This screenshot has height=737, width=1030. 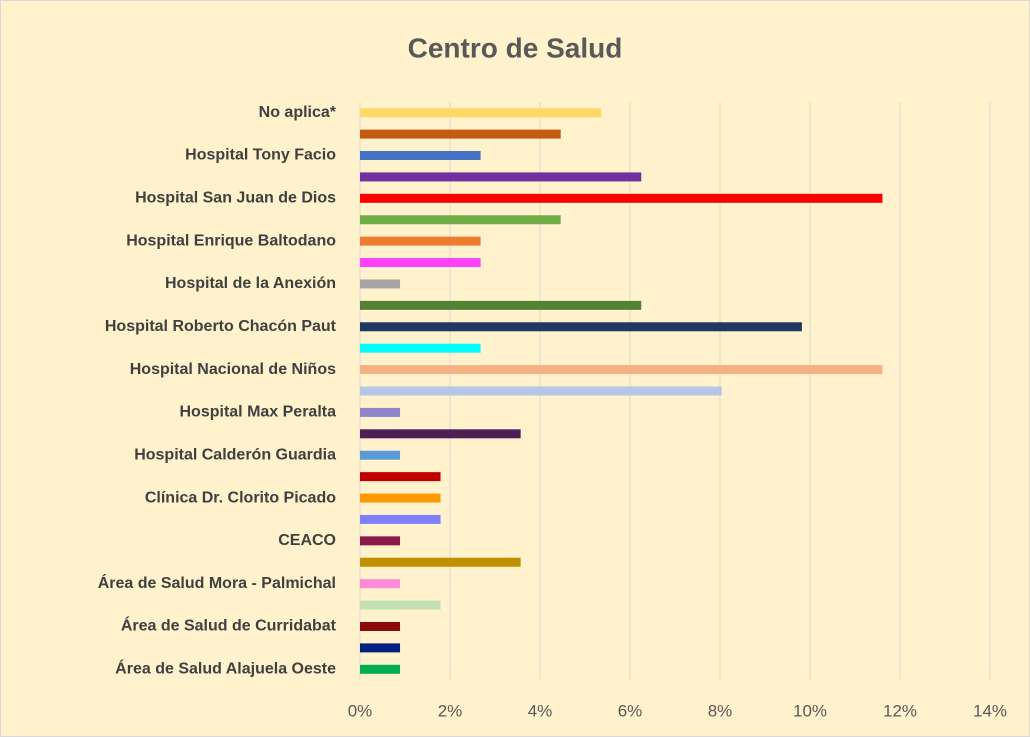 What do you see at coordinates (540, 710) in the screenshot?
I see `x-tick-label: 4%` at bounding box center [540, 710].